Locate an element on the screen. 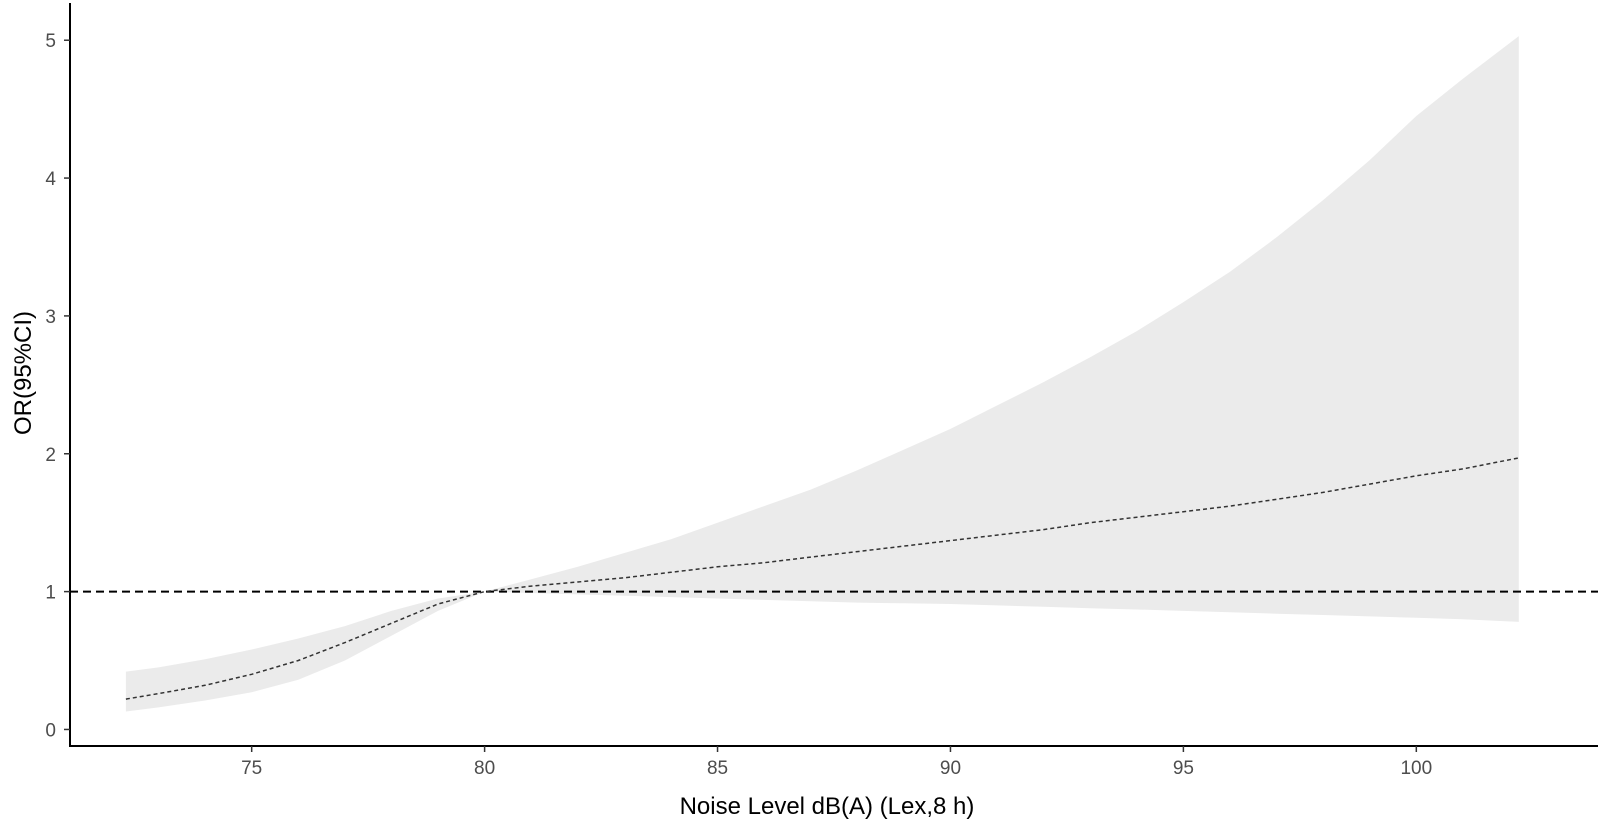 The width and height of the screenshot is (1605, 829). x-tick-label-95: 95 is located at coordinates (1183, 768).